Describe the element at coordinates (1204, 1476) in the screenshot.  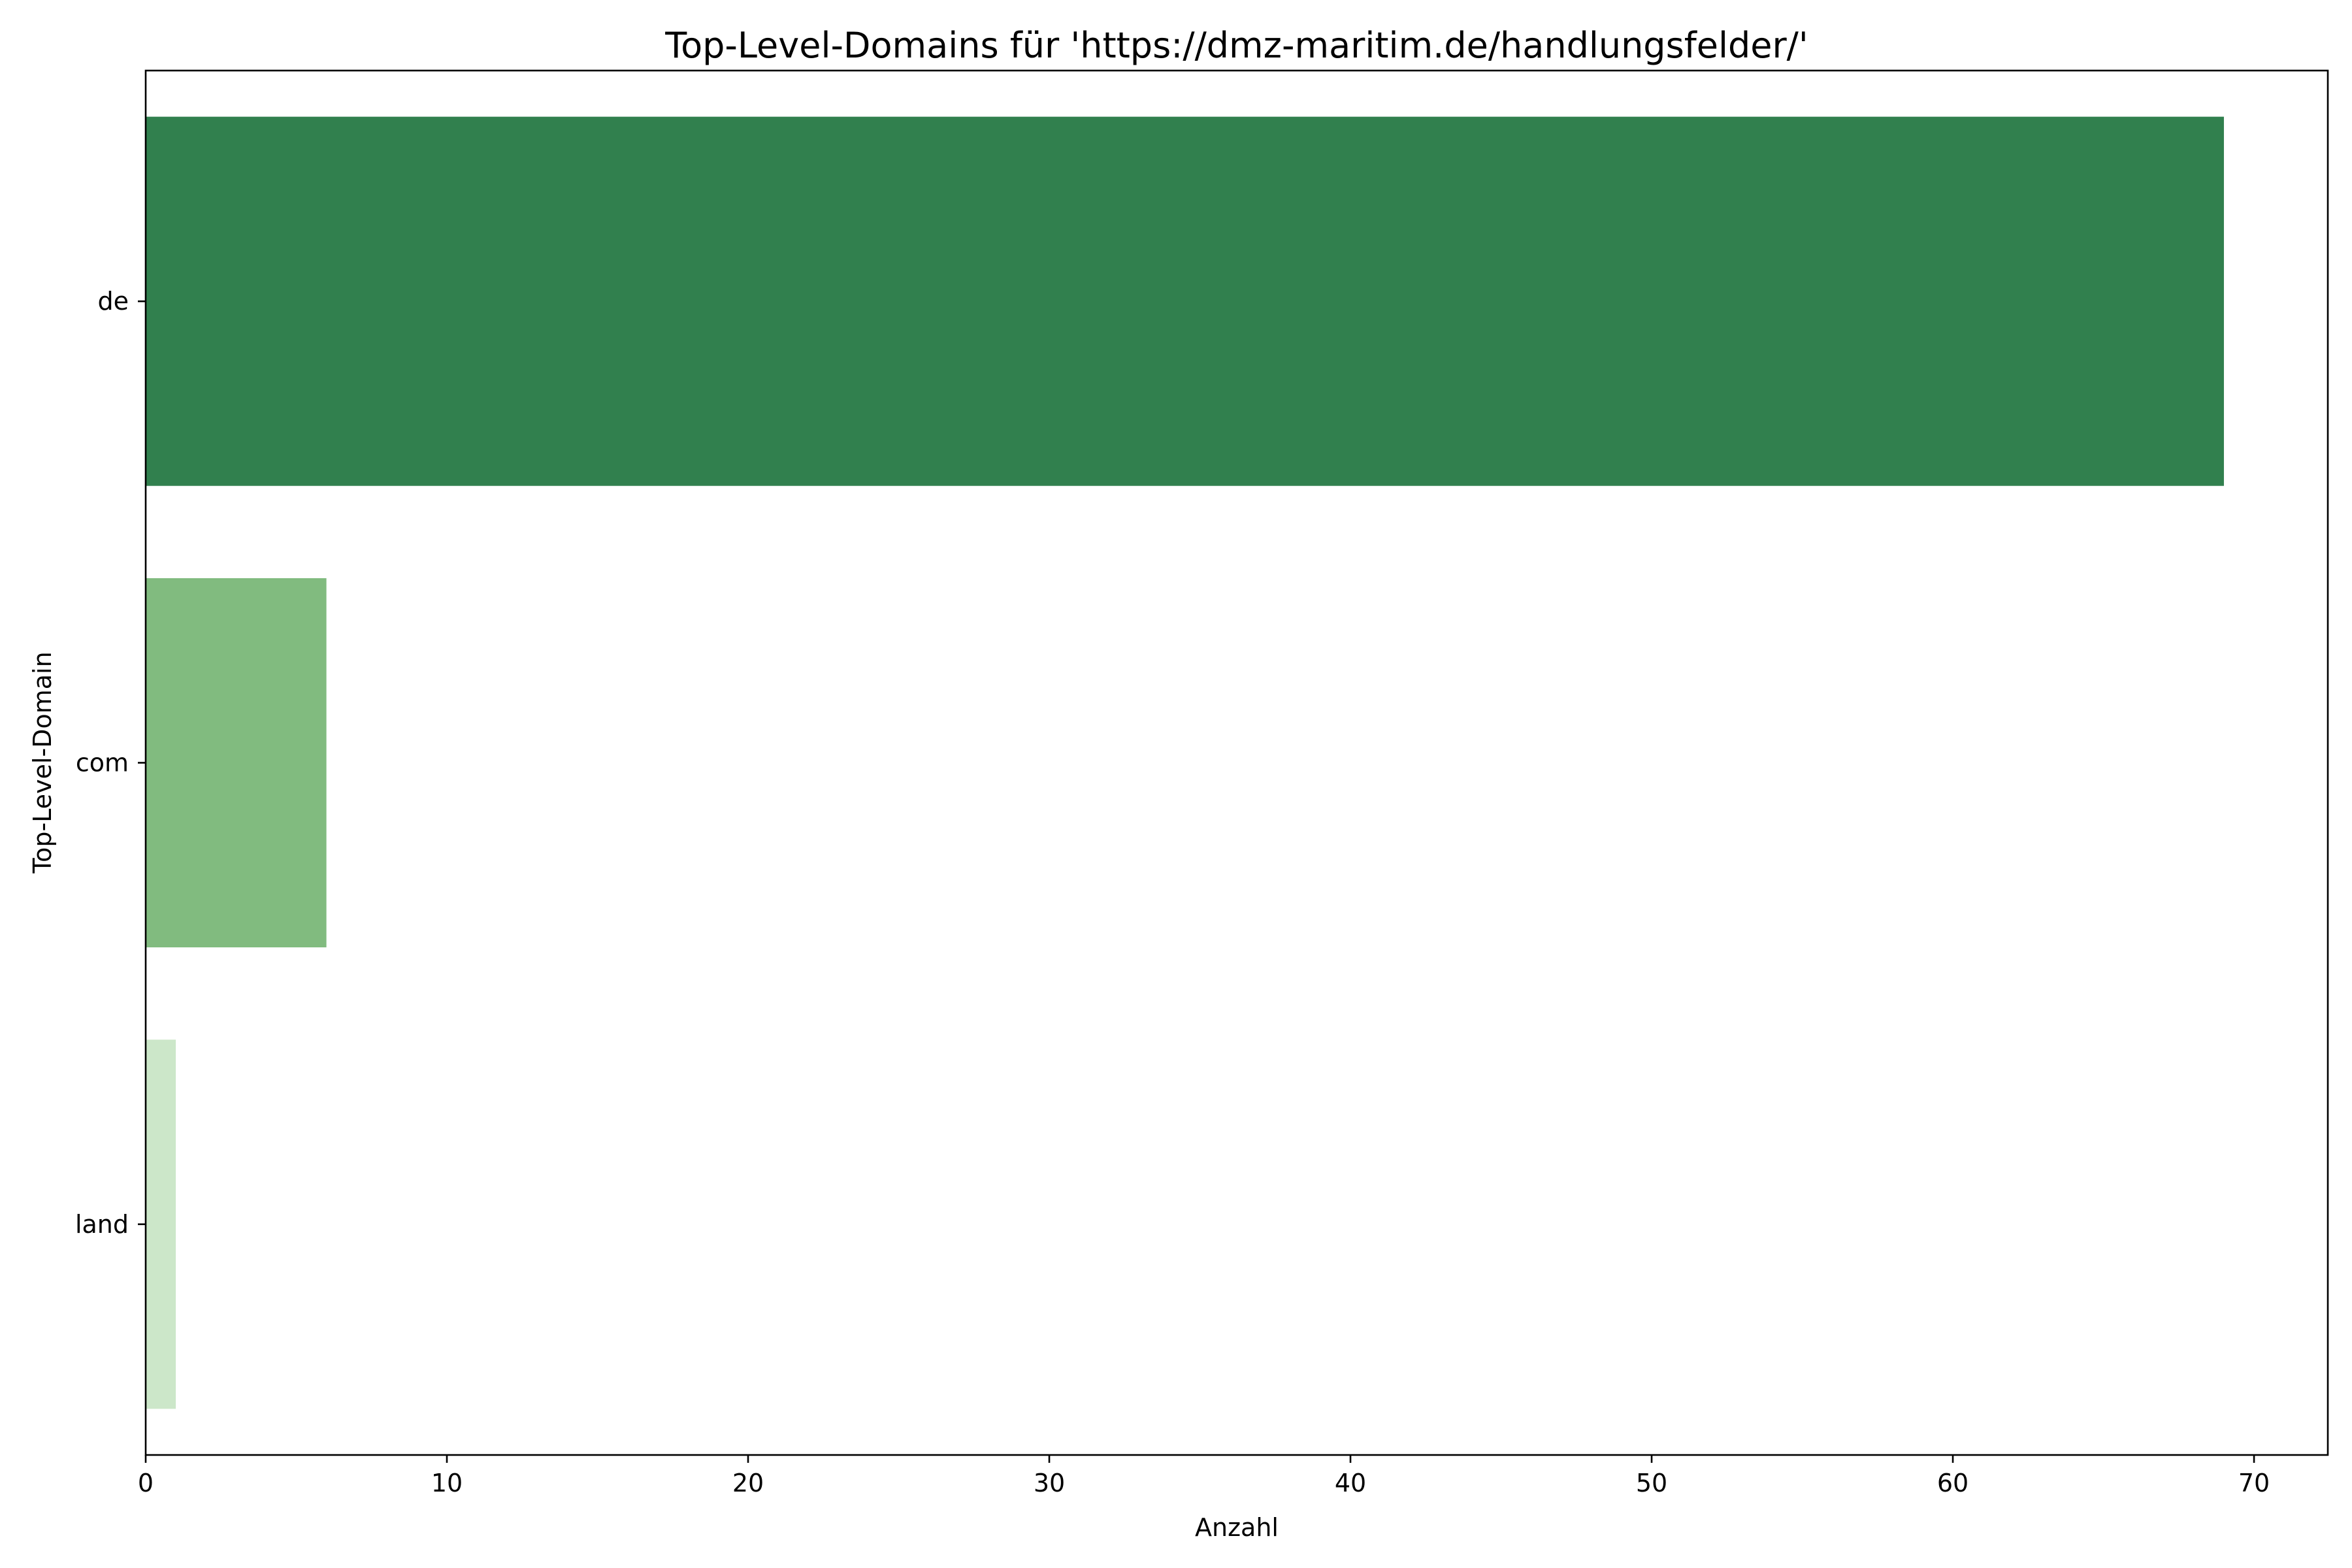
I see `x-axis-ticks: 0 10 20 30 40 50 60 70` at that location.